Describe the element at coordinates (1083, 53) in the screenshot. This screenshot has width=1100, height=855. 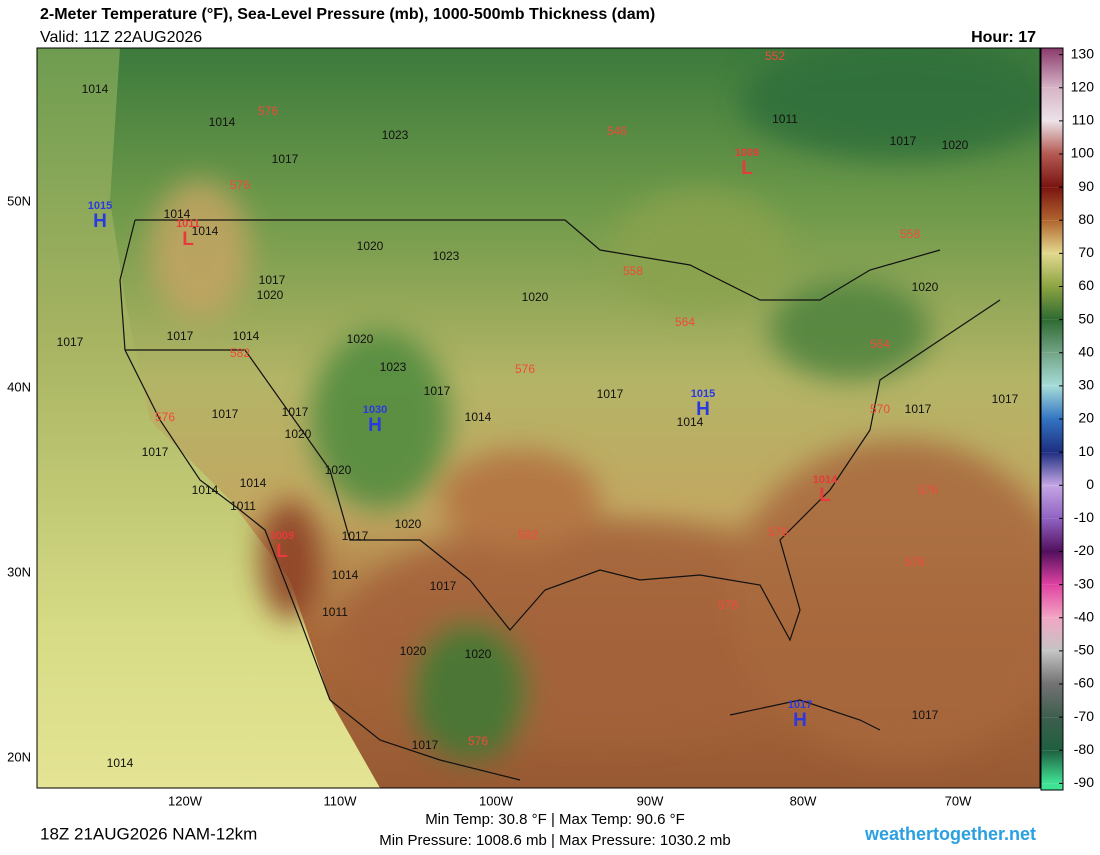
I see `colorbar-label: 130` at that location.